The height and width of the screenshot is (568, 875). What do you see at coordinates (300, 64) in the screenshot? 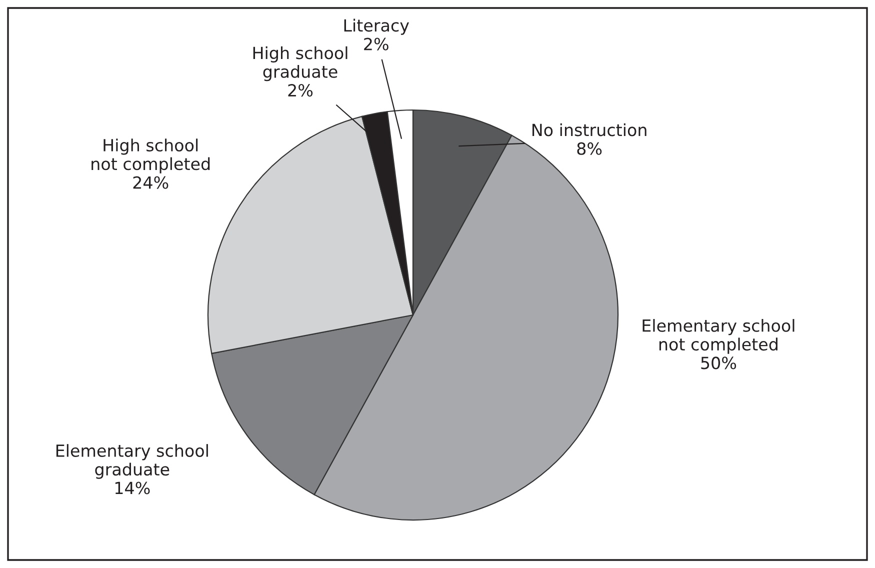
I see `slice-label: High school graduate` at bounding box center [300, 64].